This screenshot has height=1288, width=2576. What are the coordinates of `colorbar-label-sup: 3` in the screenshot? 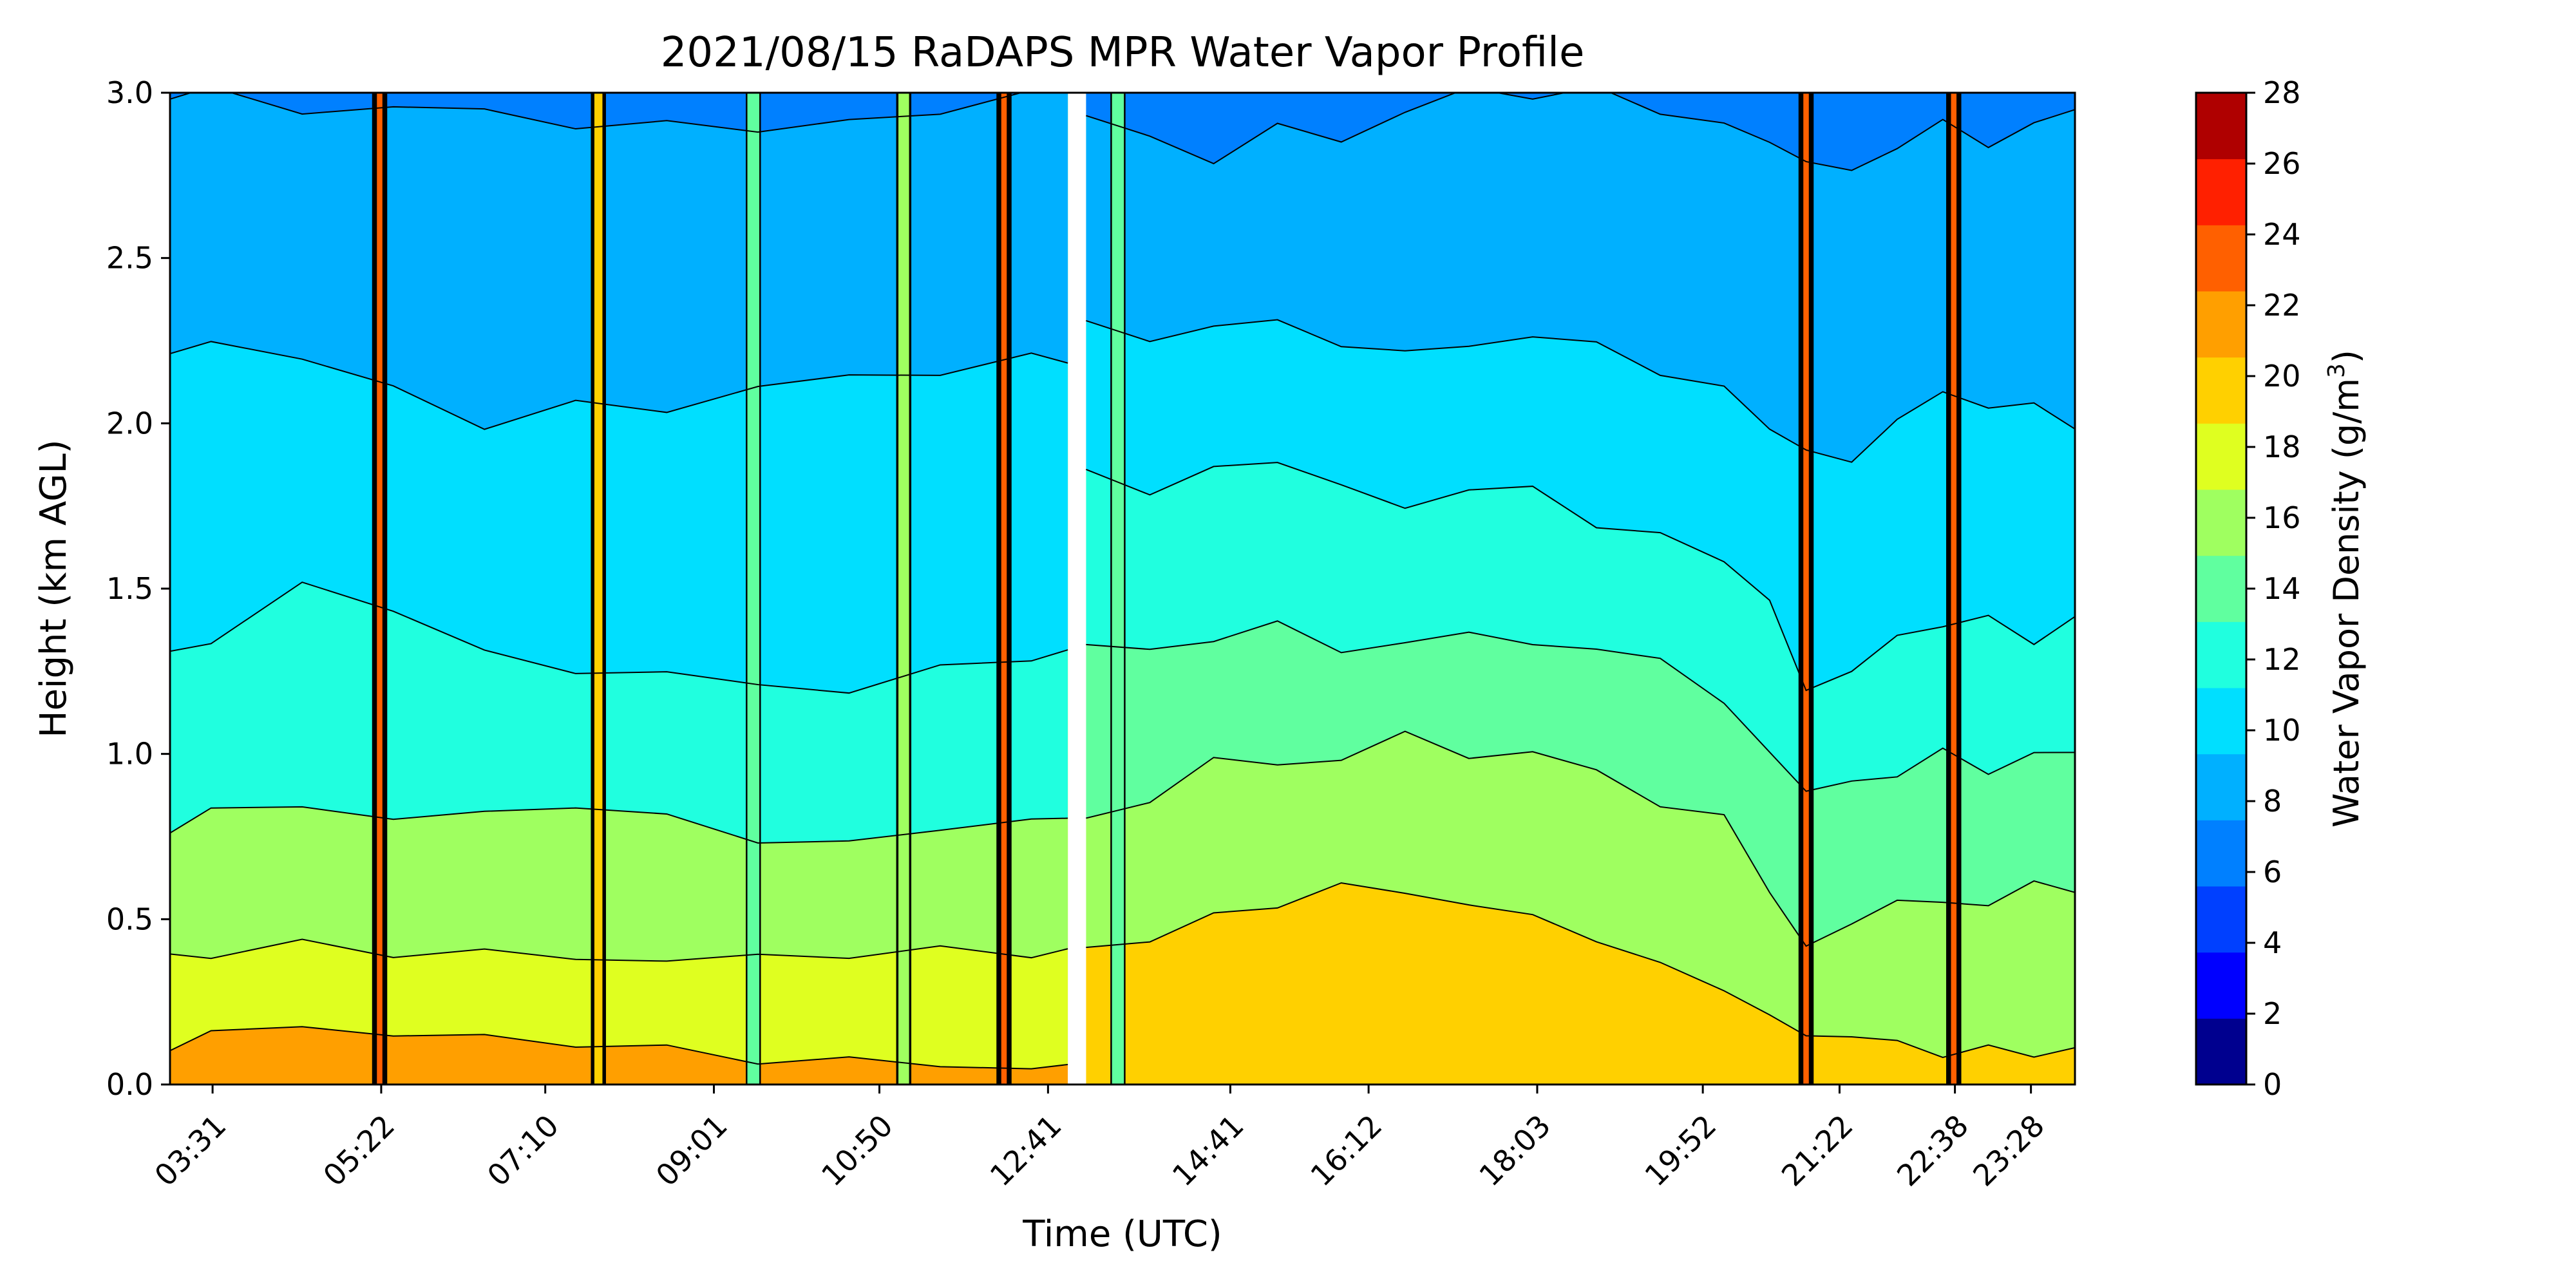 It's located at (2337, 370).